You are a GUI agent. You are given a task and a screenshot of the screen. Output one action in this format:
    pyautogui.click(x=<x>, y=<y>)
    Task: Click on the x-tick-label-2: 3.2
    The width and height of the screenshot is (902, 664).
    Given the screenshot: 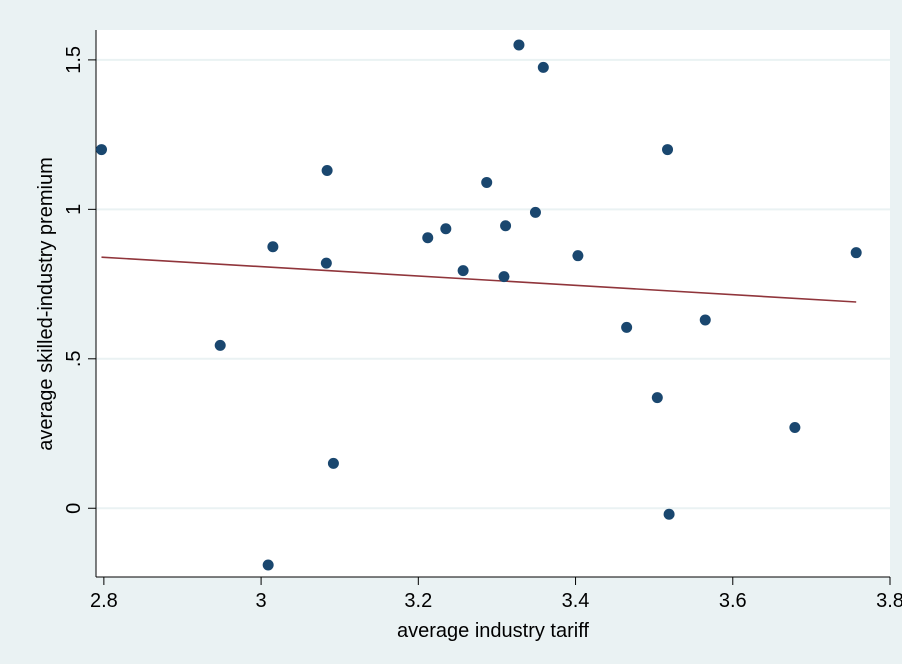 What is the action you would take?
    pyautogui.click(x=418, y=601)
    